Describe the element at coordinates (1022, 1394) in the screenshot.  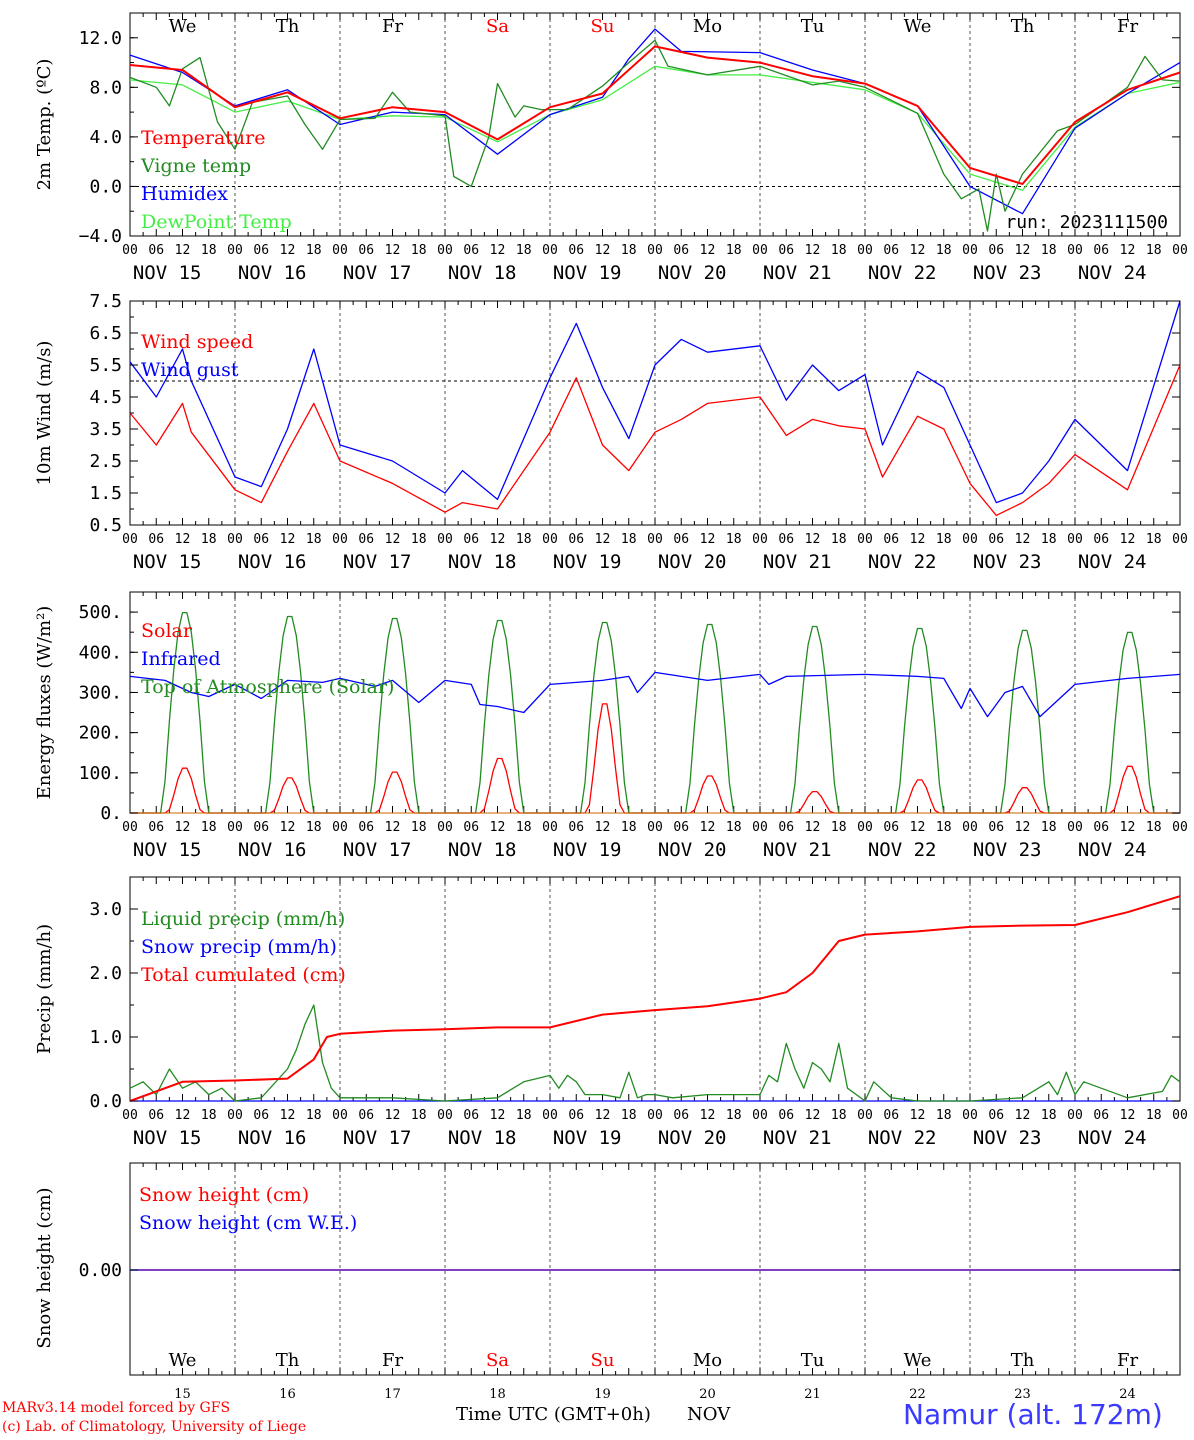
I see `day-number: 23` at that location.